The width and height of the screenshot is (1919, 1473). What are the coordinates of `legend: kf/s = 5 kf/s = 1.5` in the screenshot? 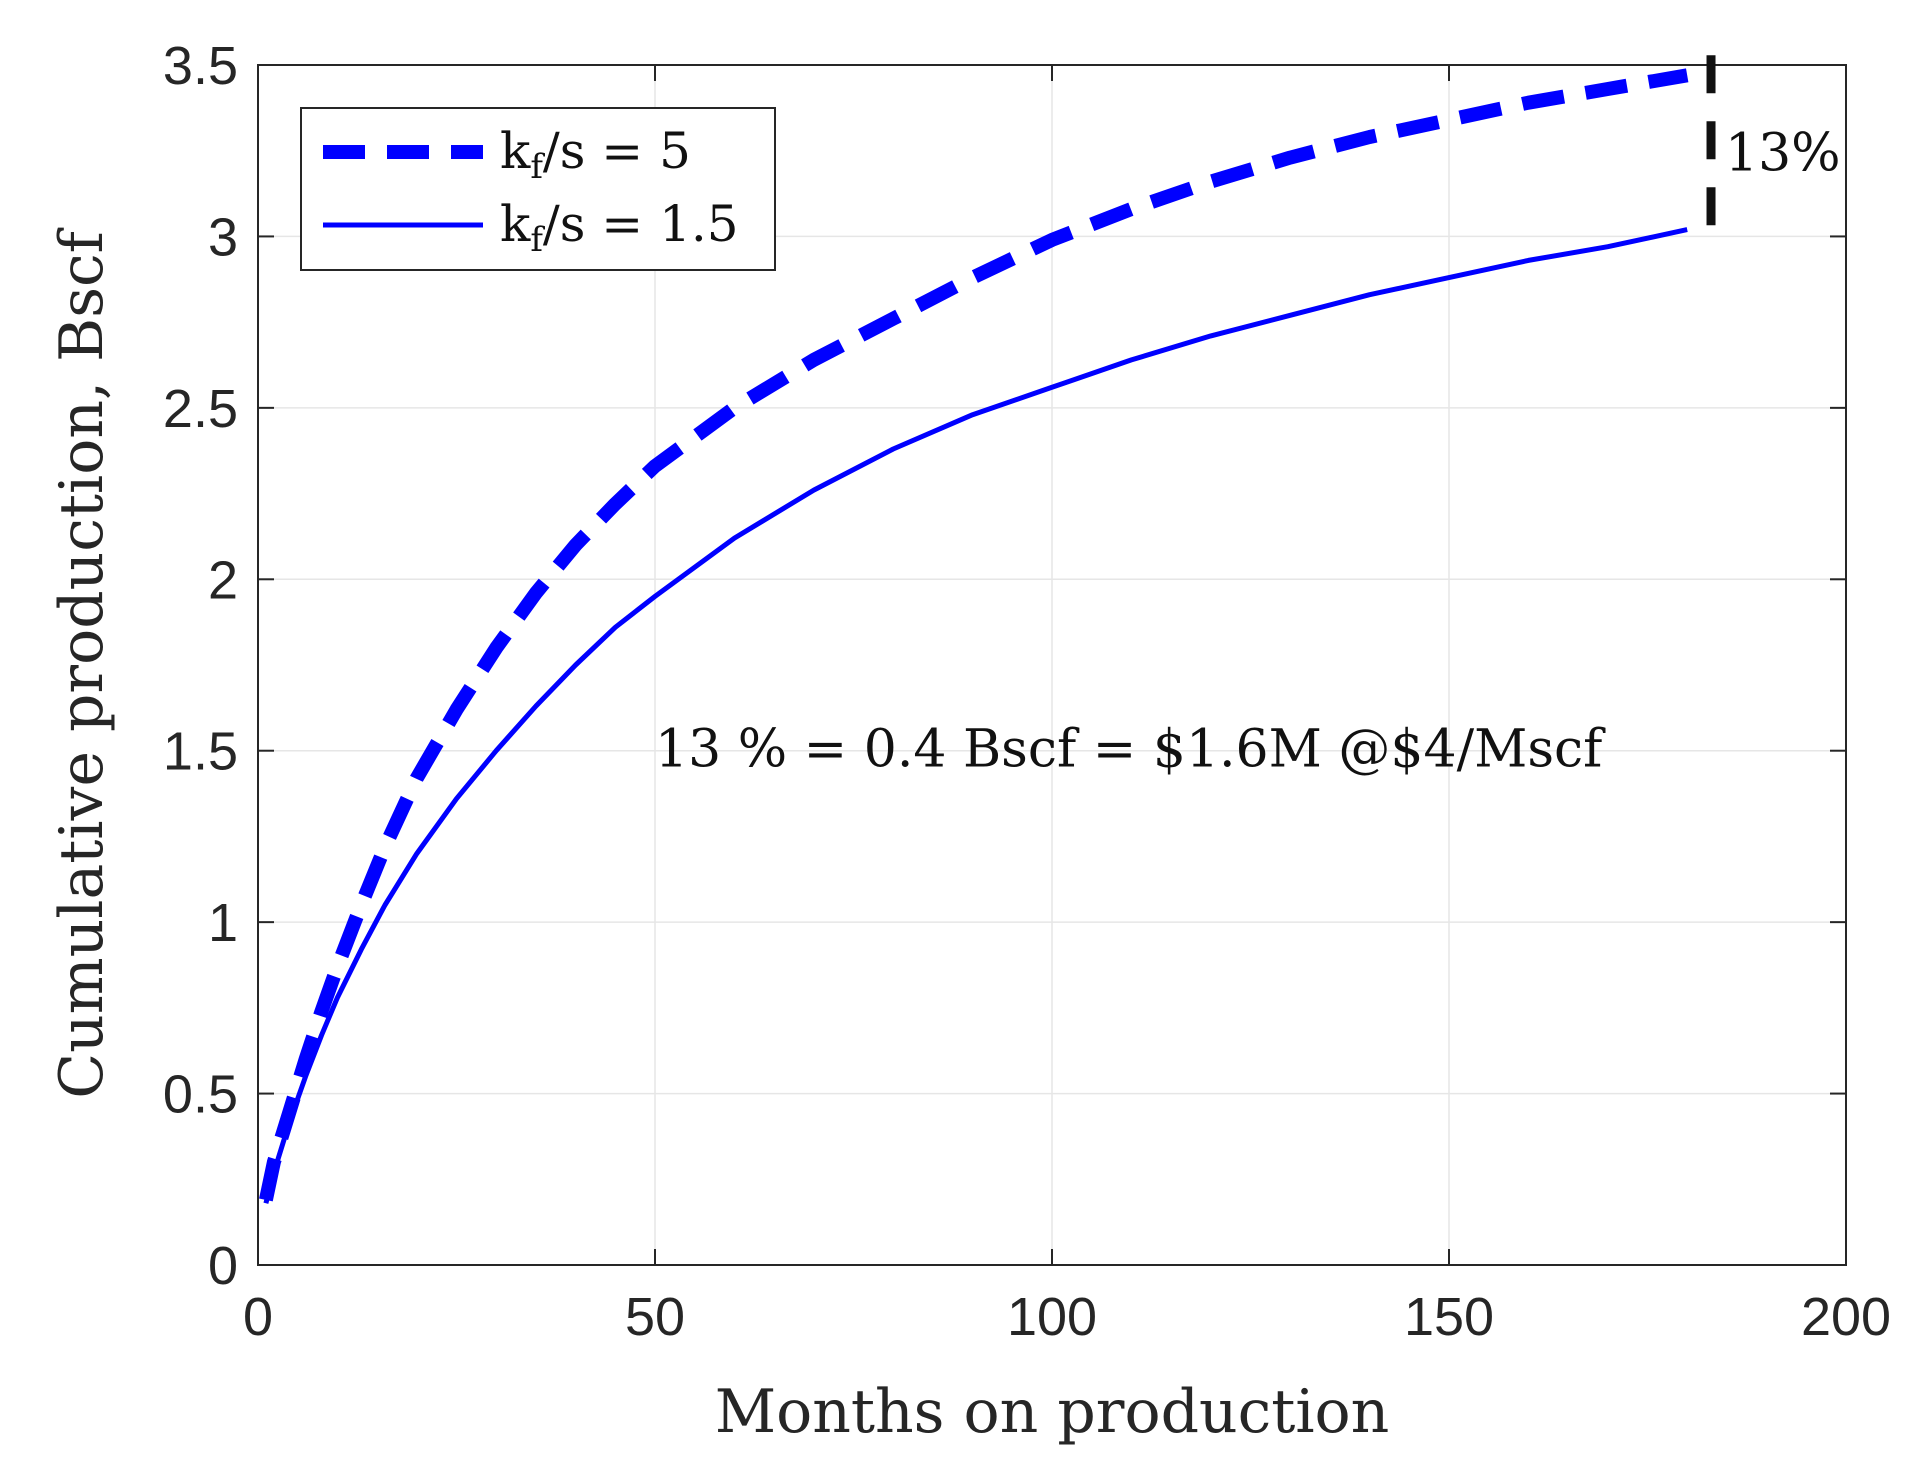 It's located at (538, 189).